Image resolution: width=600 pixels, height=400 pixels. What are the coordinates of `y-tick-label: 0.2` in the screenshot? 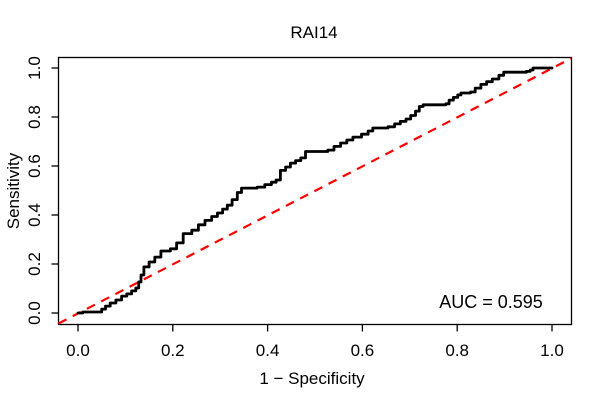 It's located at (34, 264).